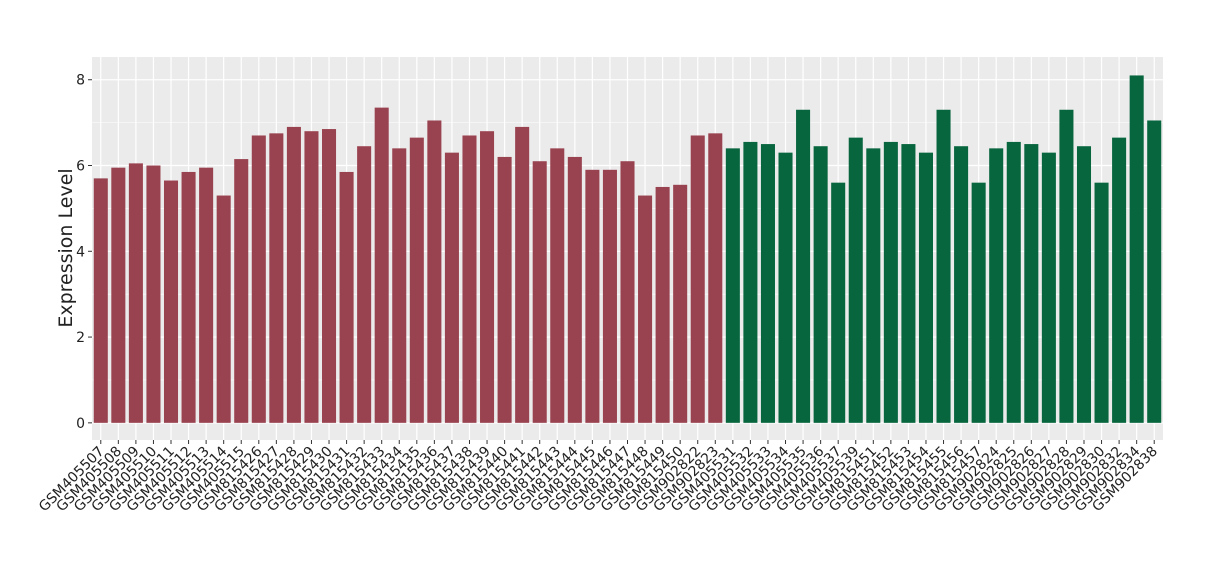 This screenshot has width=1220, height=580. Describe the element at coordinates (80, 167) in the screenshot. I see `y-tick-label: 6` at that location.